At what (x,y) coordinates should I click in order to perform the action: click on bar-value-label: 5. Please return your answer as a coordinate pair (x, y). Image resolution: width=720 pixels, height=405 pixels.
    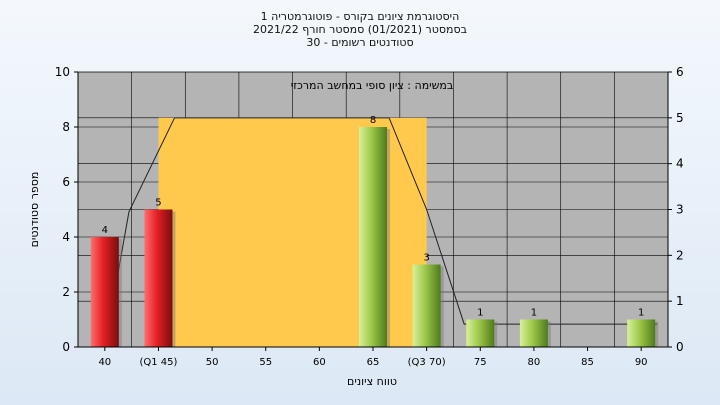
    Looking at the image, I should click on (158, 203).